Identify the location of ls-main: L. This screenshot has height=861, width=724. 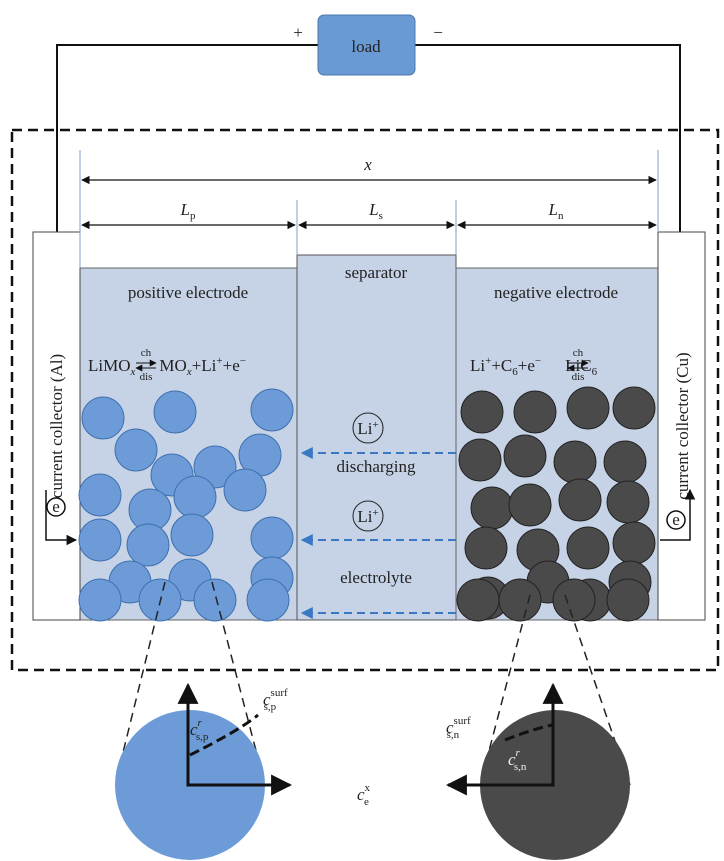
(373, 209).